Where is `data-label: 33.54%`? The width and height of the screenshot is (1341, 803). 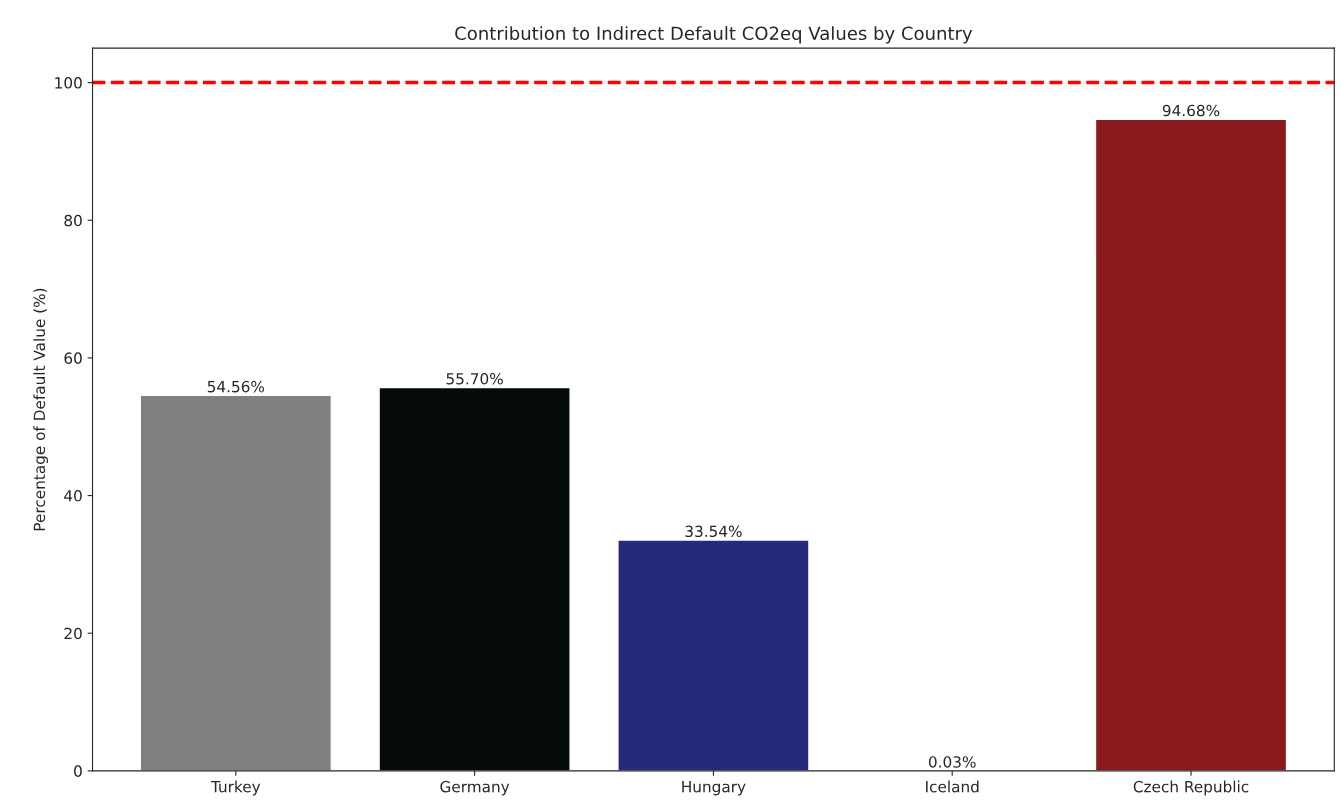
data-label: 33.54% is located at coordinates (713, 531).